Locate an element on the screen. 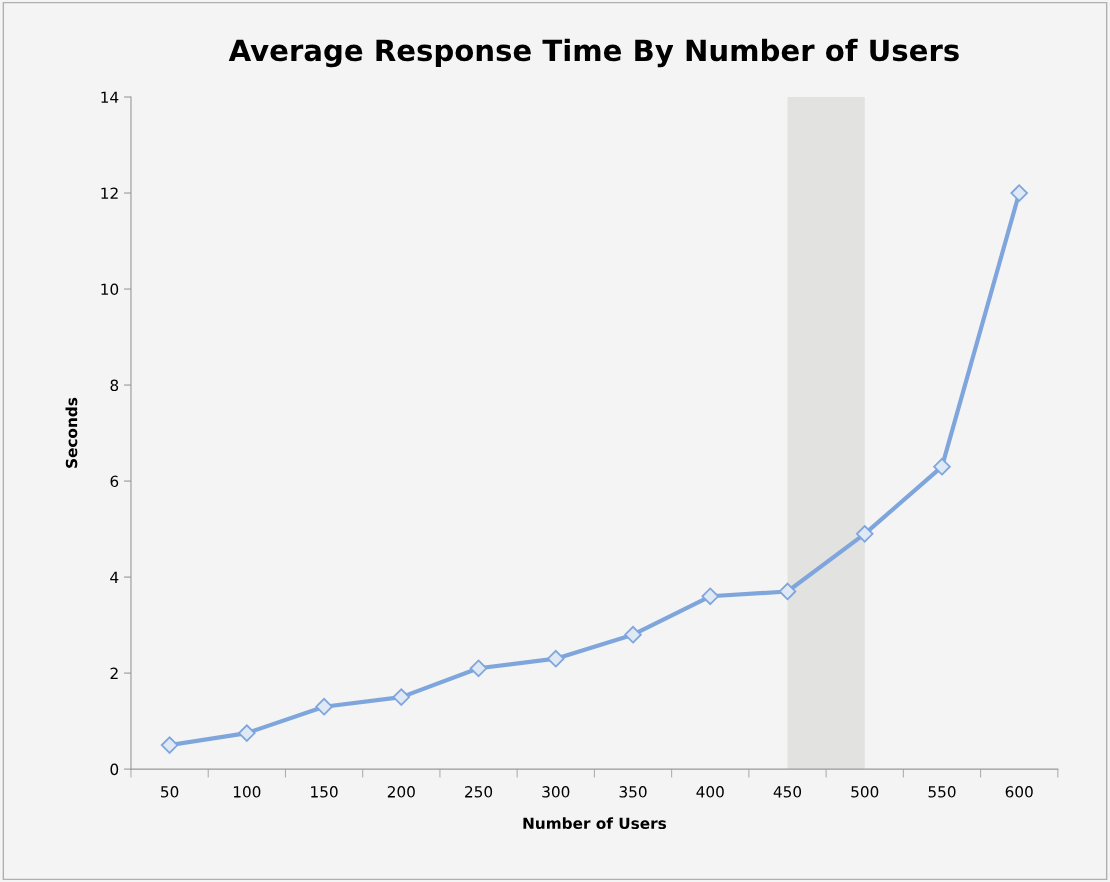 This screenshot has width=1110, height=882. x-tick-label: 500 is located at coordinates (865, 792).